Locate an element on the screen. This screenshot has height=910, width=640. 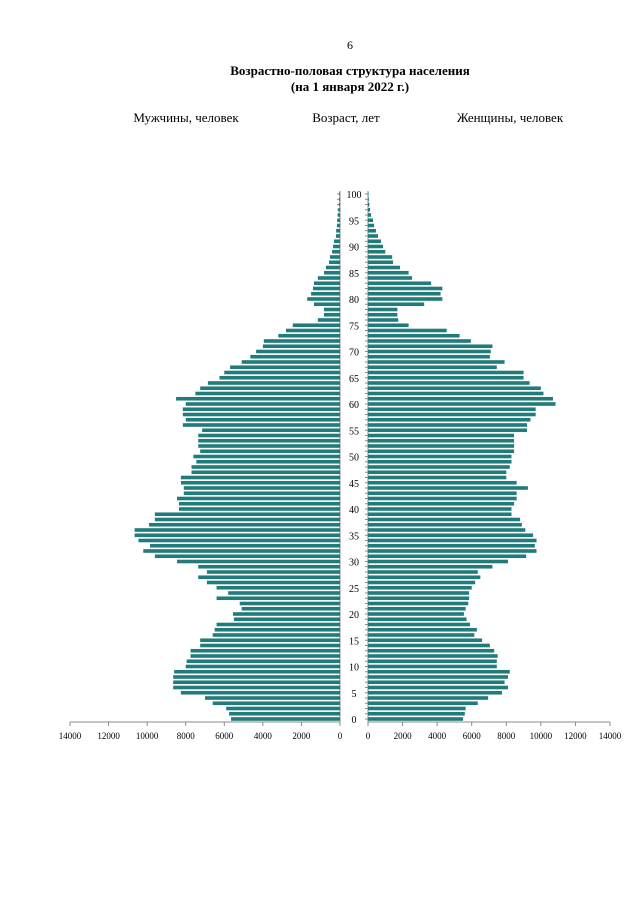
x-tick-label: 0 is located at coordinates (340, 736).